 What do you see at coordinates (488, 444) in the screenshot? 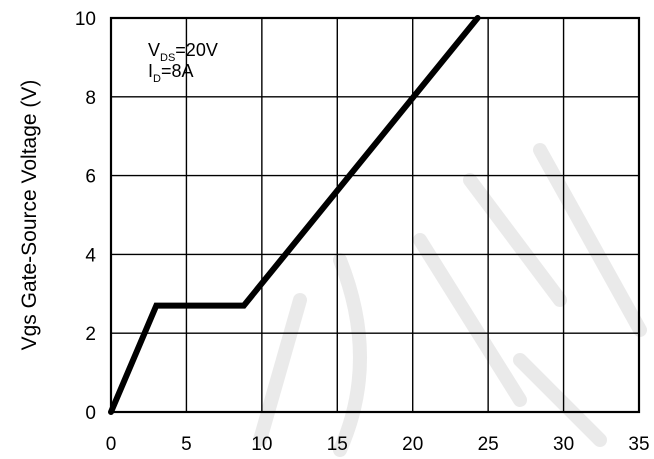
I see `x-tick-label: 25` at bounding box center [488, 444].